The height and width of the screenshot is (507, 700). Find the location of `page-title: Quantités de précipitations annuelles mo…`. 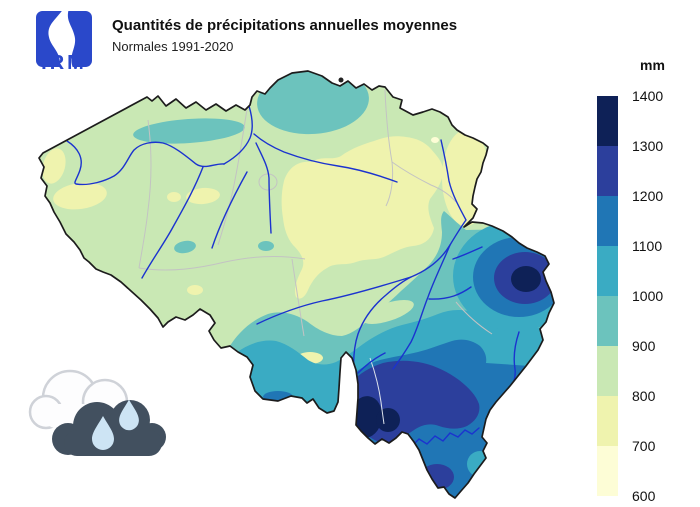

page-title: Quantités de précipitations annuelles mo… is located at coordinates (285, 25).